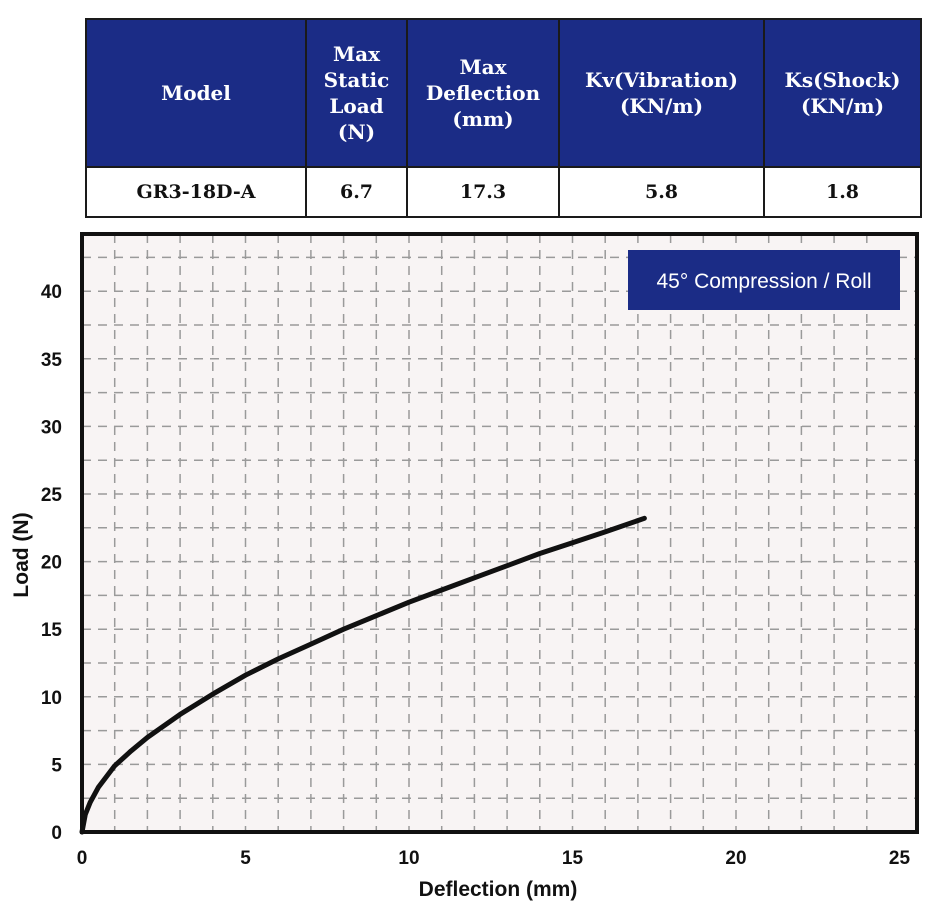 The width and height of the screenshot is (949, 914). I want to click on header-line: Static, so click(356, 80).